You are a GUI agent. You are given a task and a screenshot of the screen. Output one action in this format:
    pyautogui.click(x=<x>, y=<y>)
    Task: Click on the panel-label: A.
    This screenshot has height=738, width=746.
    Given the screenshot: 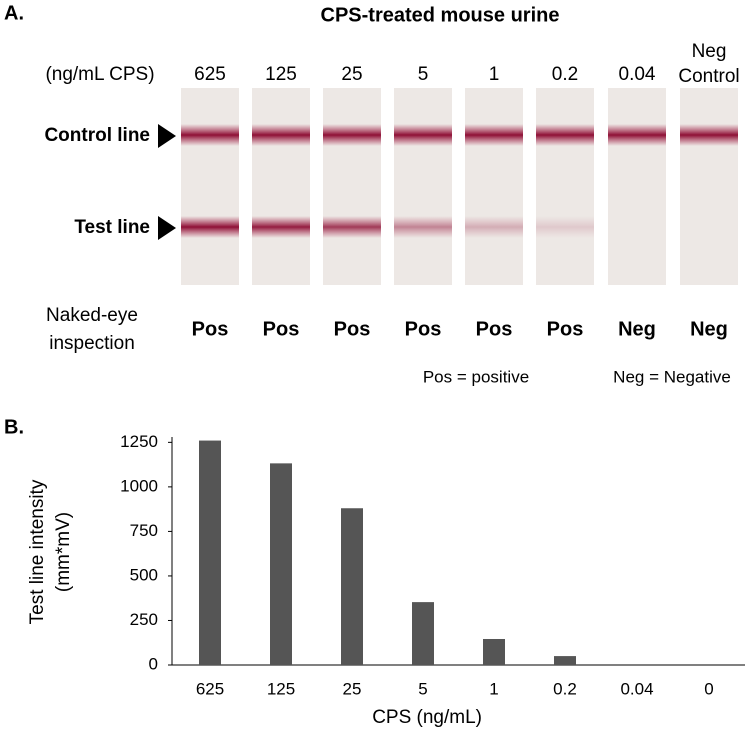 What is the action you would take?
    pyautogui.click(x=14, y=13)
    